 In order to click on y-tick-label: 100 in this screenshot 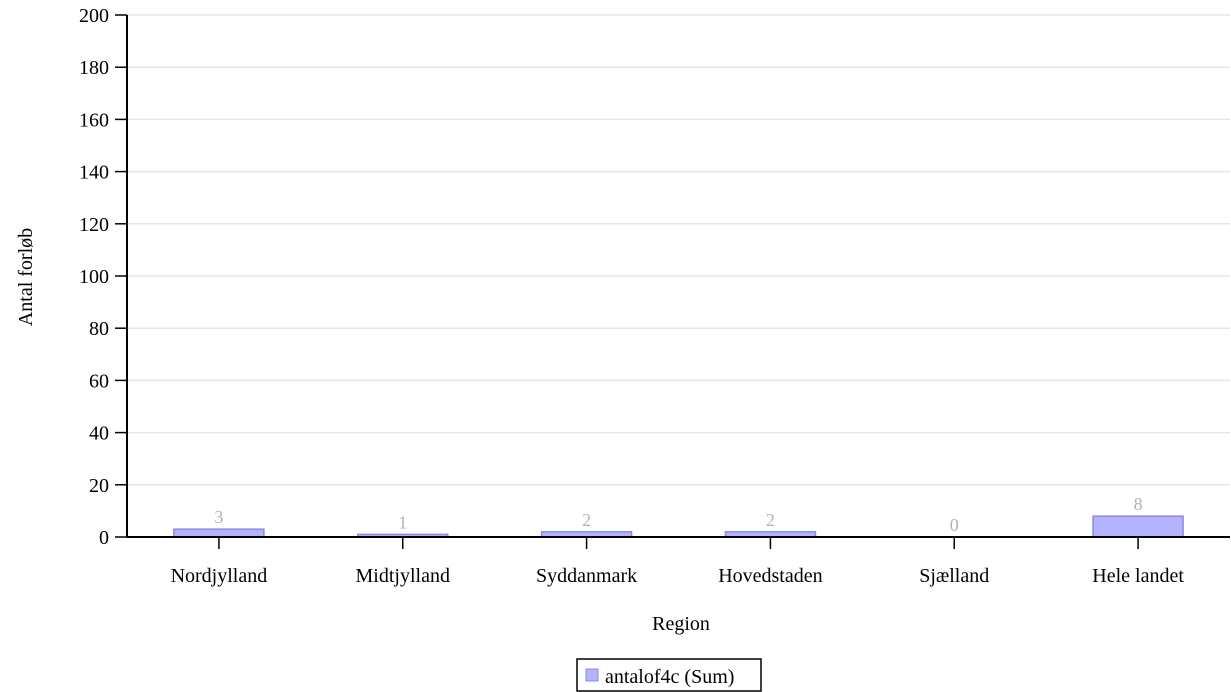, I will do `click(94, 277)`.